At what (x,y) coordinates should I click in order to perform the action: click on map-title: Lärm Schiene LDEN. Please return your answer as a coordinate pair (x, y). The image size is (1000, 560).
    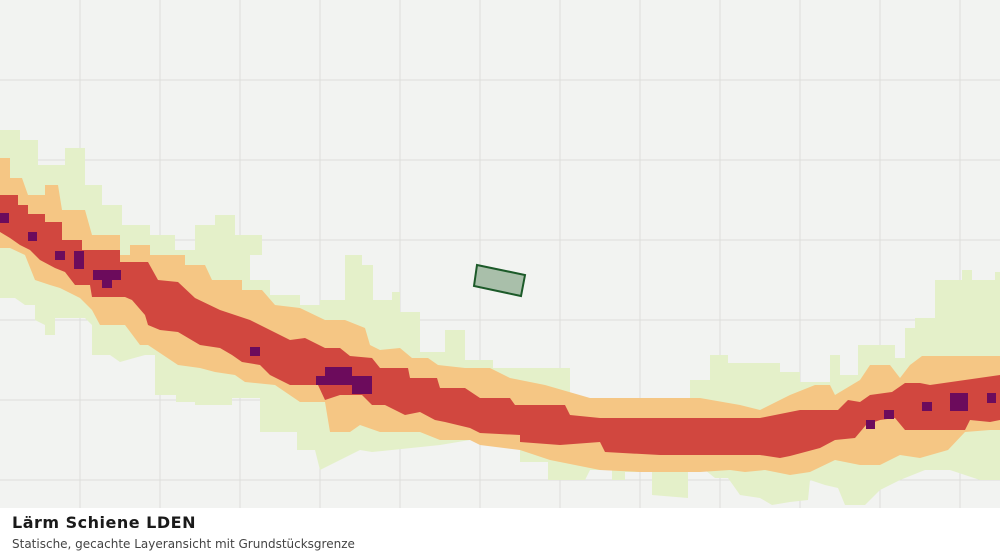
    Looking at the image, I should click on (104, 522).